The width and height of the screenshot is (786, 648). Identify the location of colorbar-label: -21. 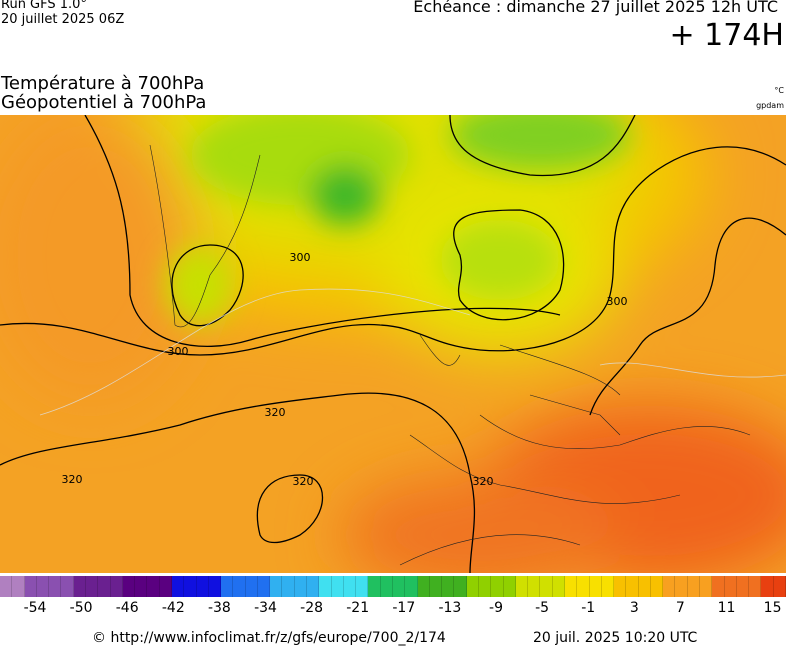
(358, 608).